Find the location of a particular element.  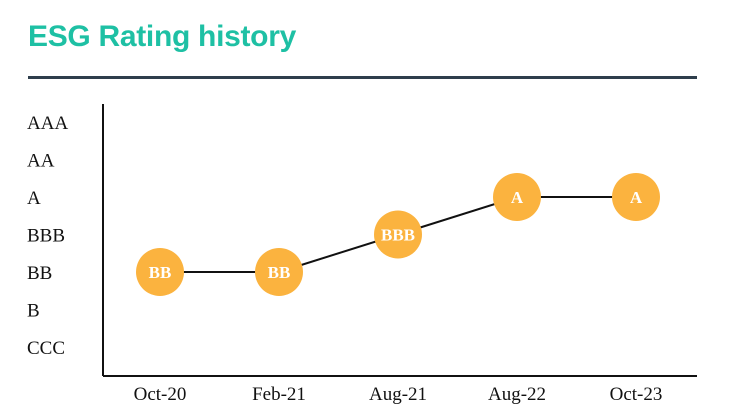

x-tick-label: Aug-22 is located at coordinates (517, 394).